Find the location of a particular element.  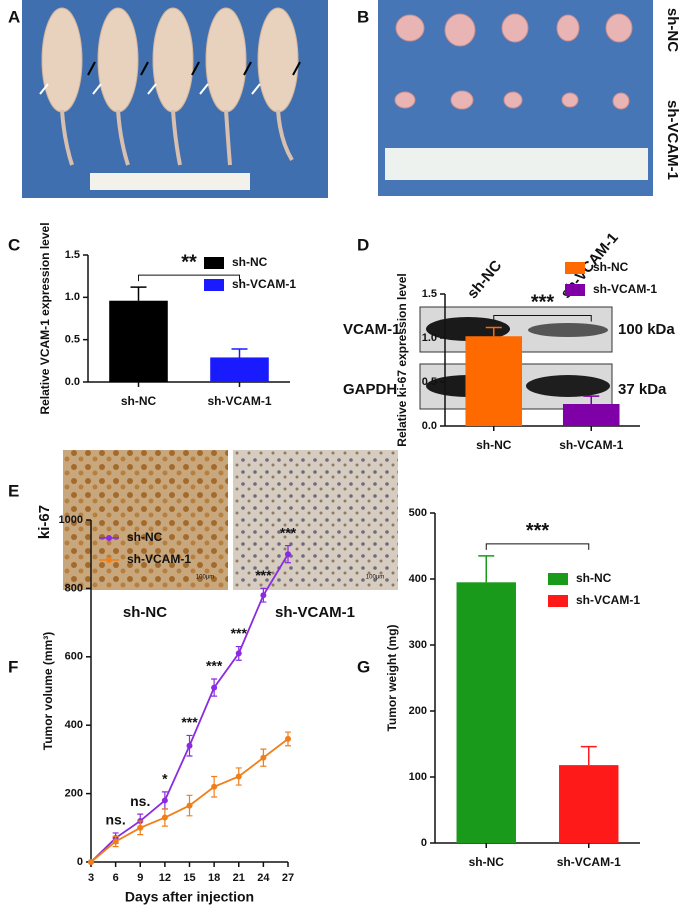

panel-label: F is located at coordinates (13, 666).